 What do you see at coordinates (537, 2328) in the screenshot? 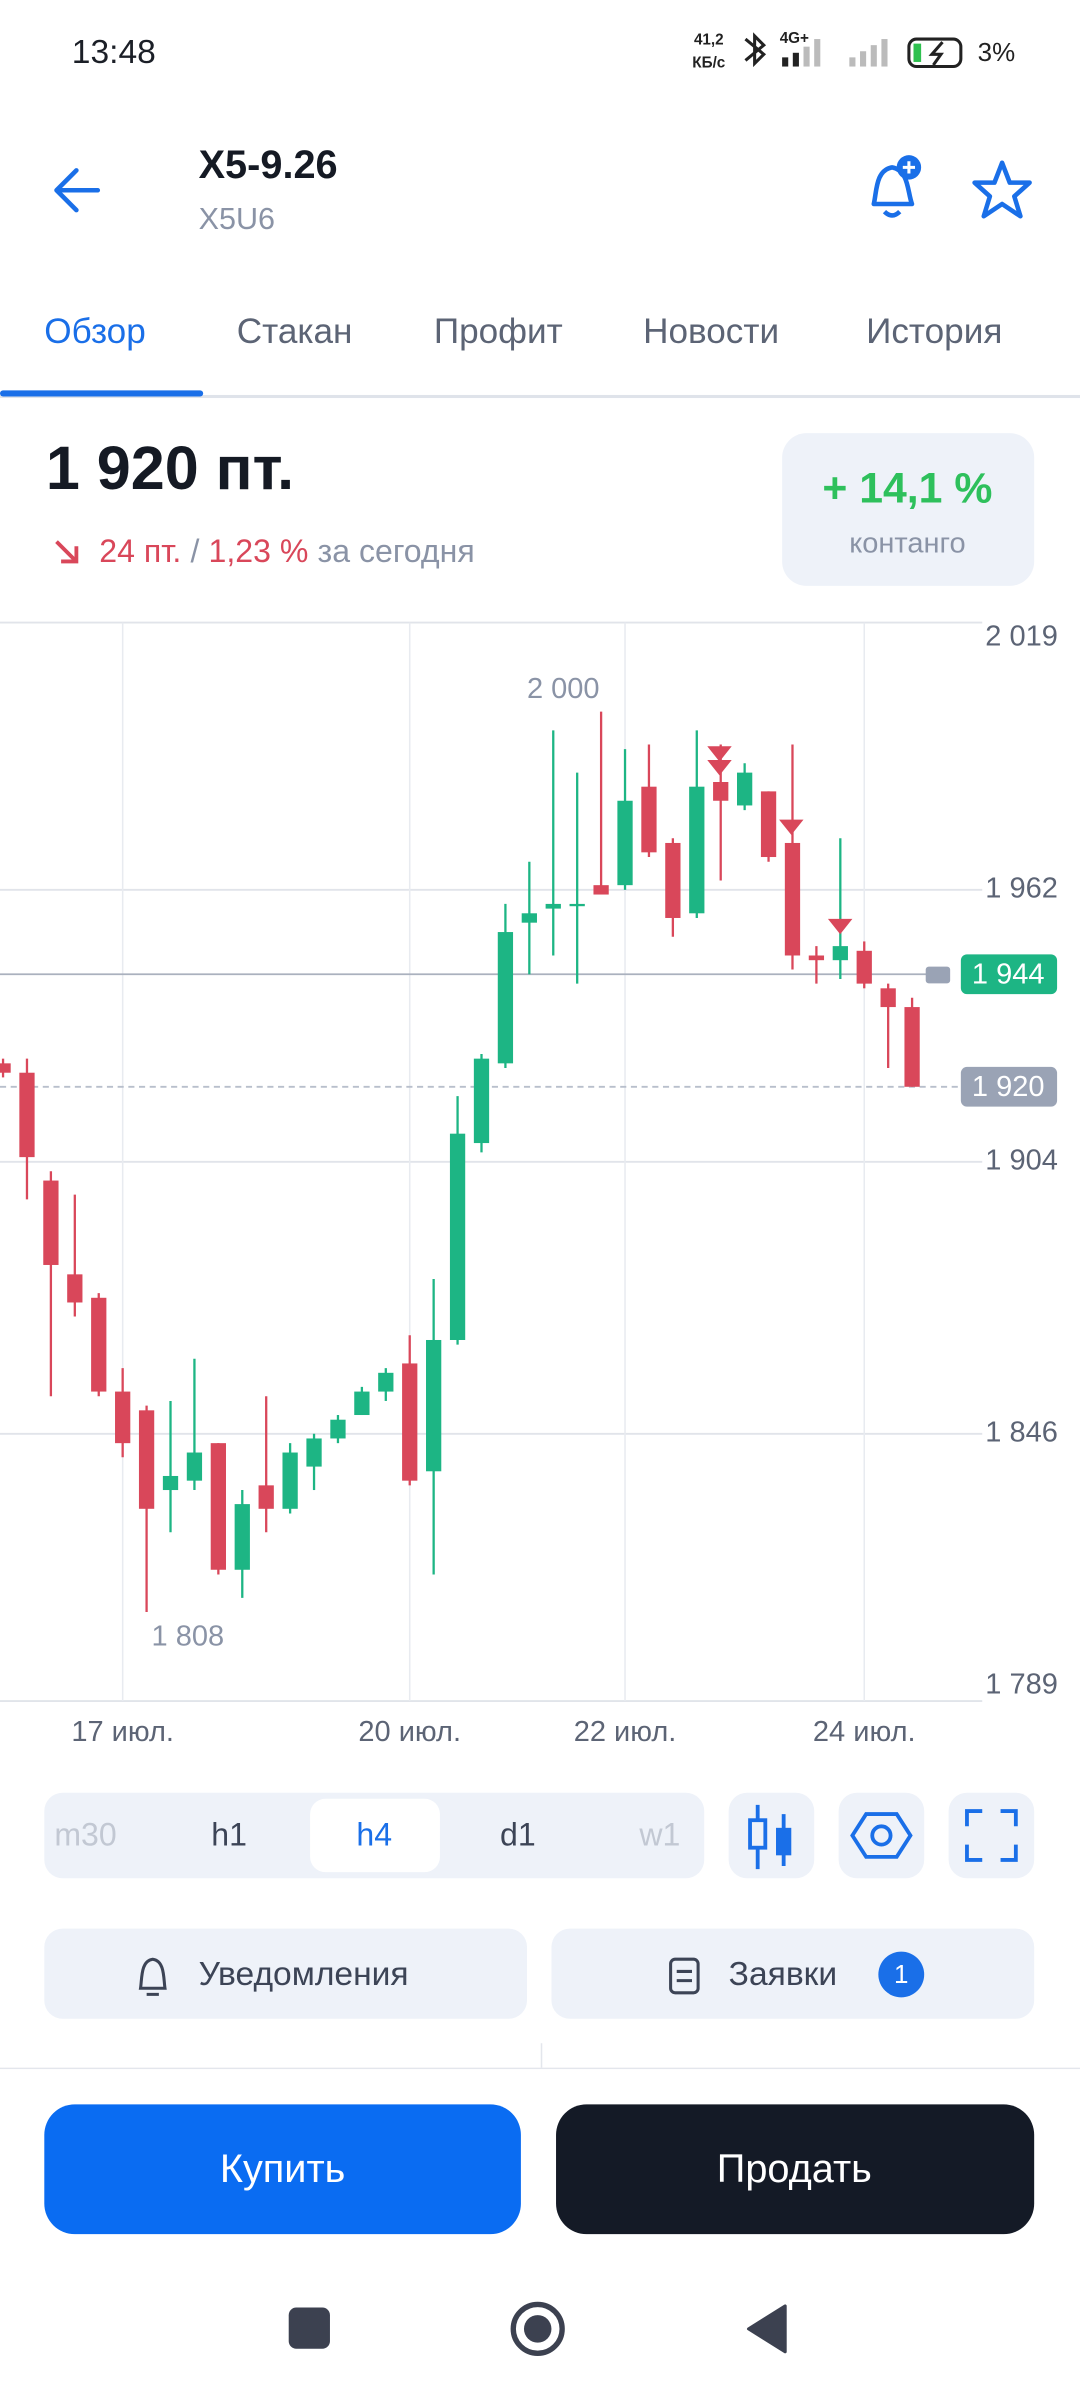
I see `home-button` at bounding box center [537, 2328].